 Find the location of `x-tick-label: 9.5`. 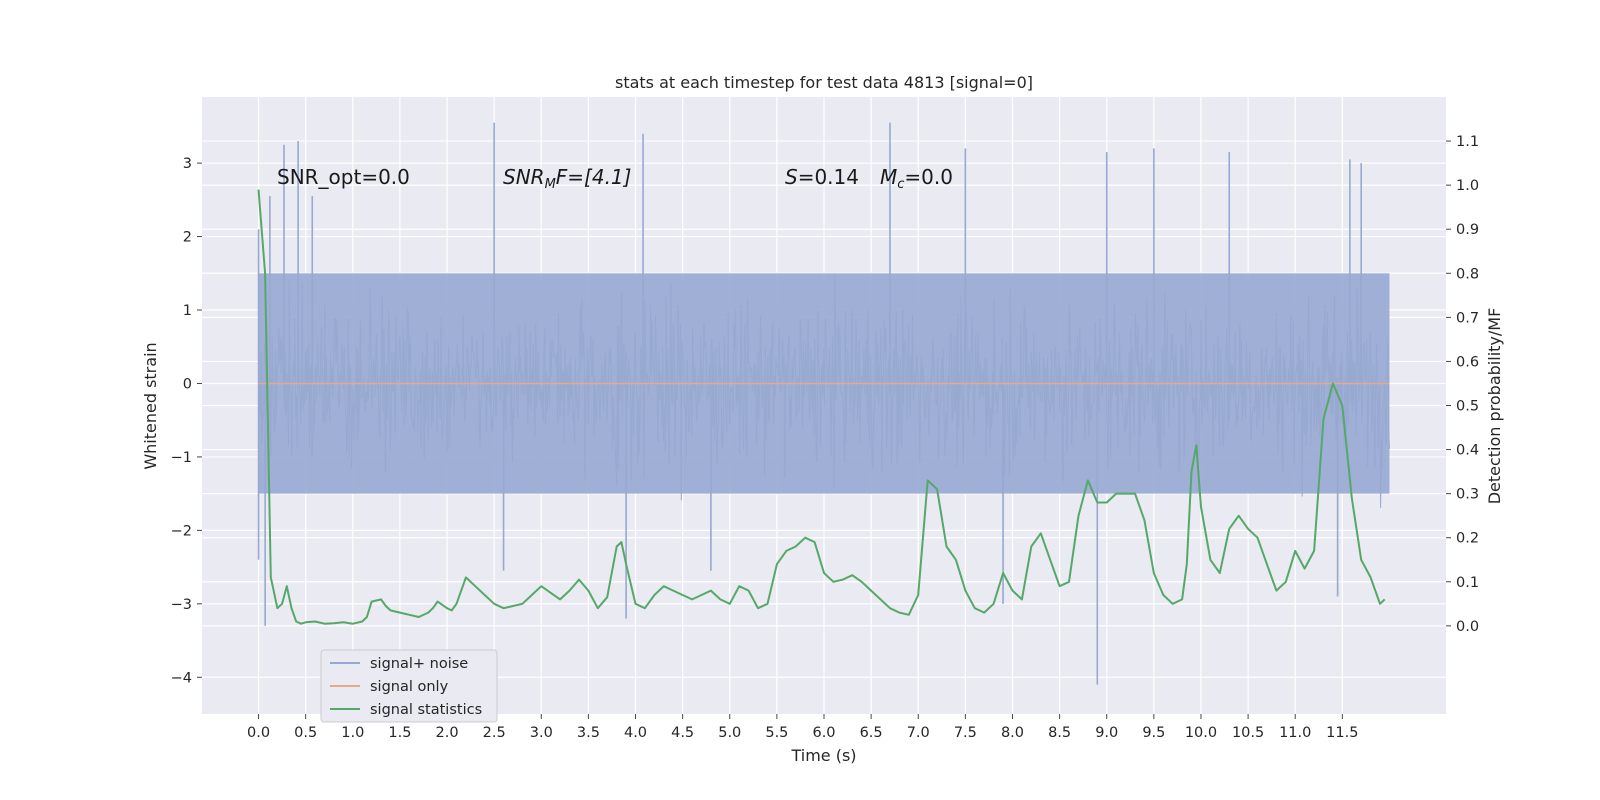

x-tick-label: 9.5 is located at coordinates (1153, 733).